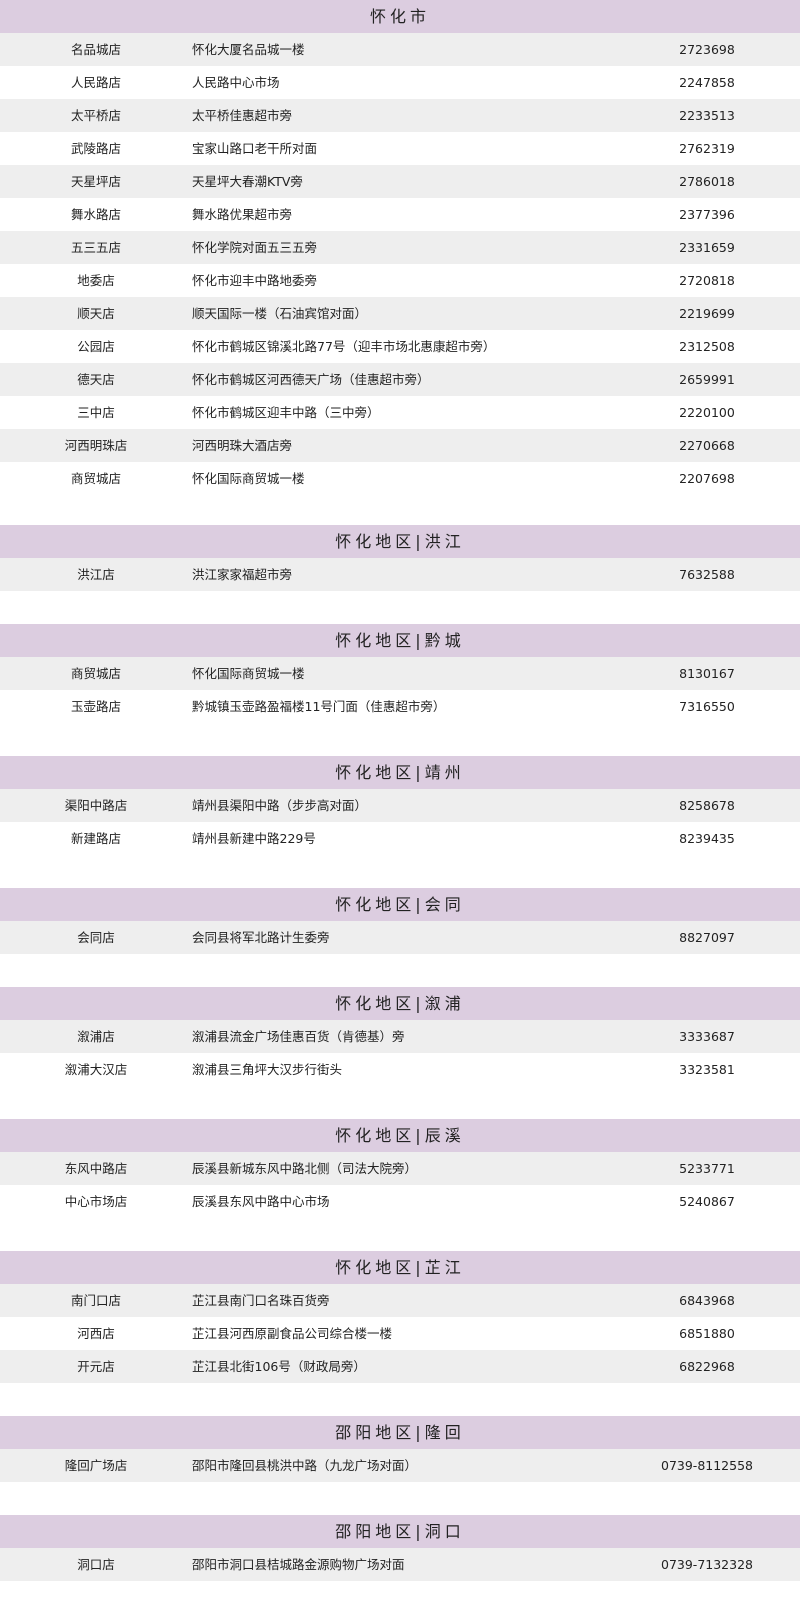 This screenshot has width=800, height=1615. Describe the element at coordinates (400, 1366) in the screenshot. I see `store-row: 开元店 芷江县北街106号（财政局旁） 6822968` at that location.